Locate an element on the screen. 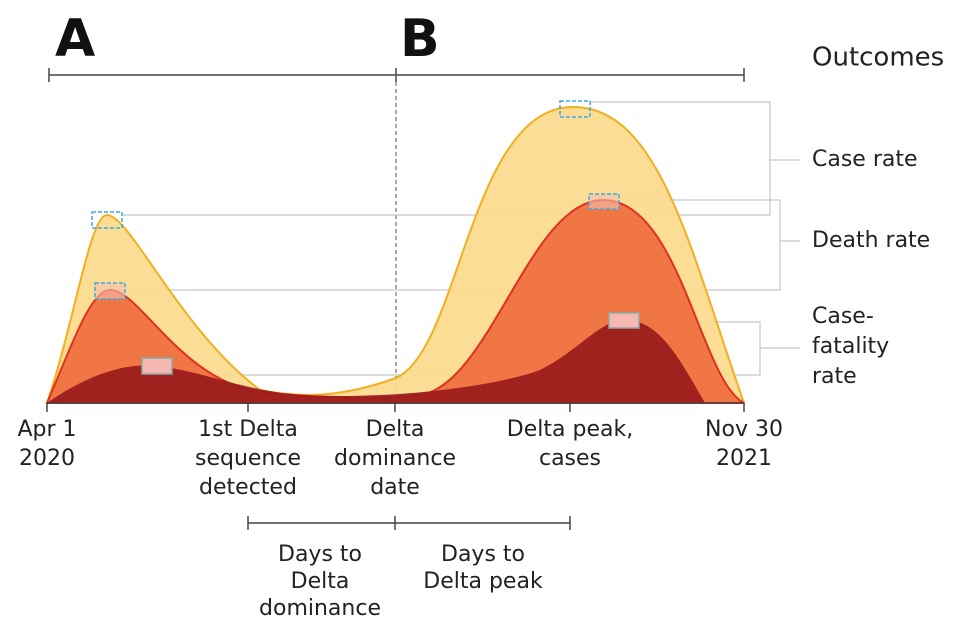 This screenshot has height=619, width=959. outcomes-title: Outcomes is located at coordinates (878, 58).